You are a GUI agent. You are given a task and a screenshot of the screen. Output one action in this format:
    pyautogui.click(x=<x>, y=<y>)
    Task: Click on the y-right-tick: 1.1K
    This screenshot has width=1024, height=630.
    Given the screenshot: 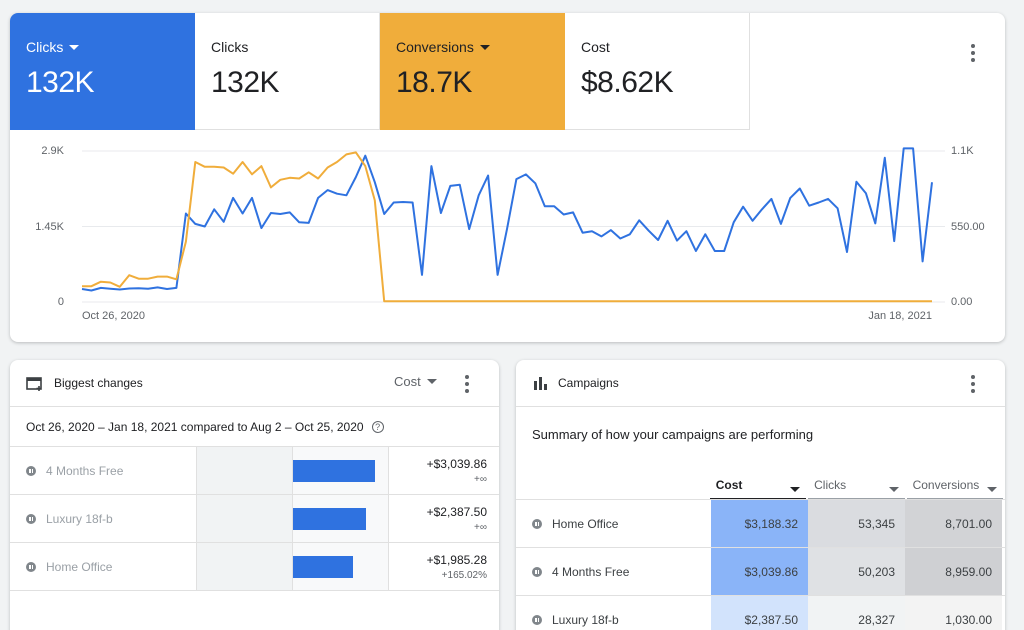 What is the action you would take?
    pyautogui.click(x=962, y=151)
    